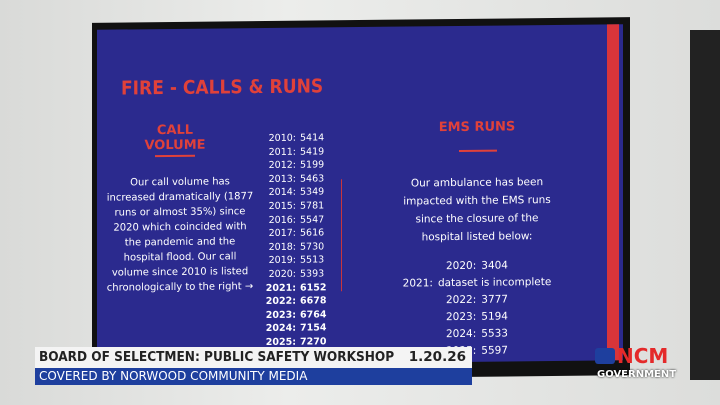 This screenshot has height=405, width=720. I want to click on text-line: the pandemic and the, so click(180, 242).